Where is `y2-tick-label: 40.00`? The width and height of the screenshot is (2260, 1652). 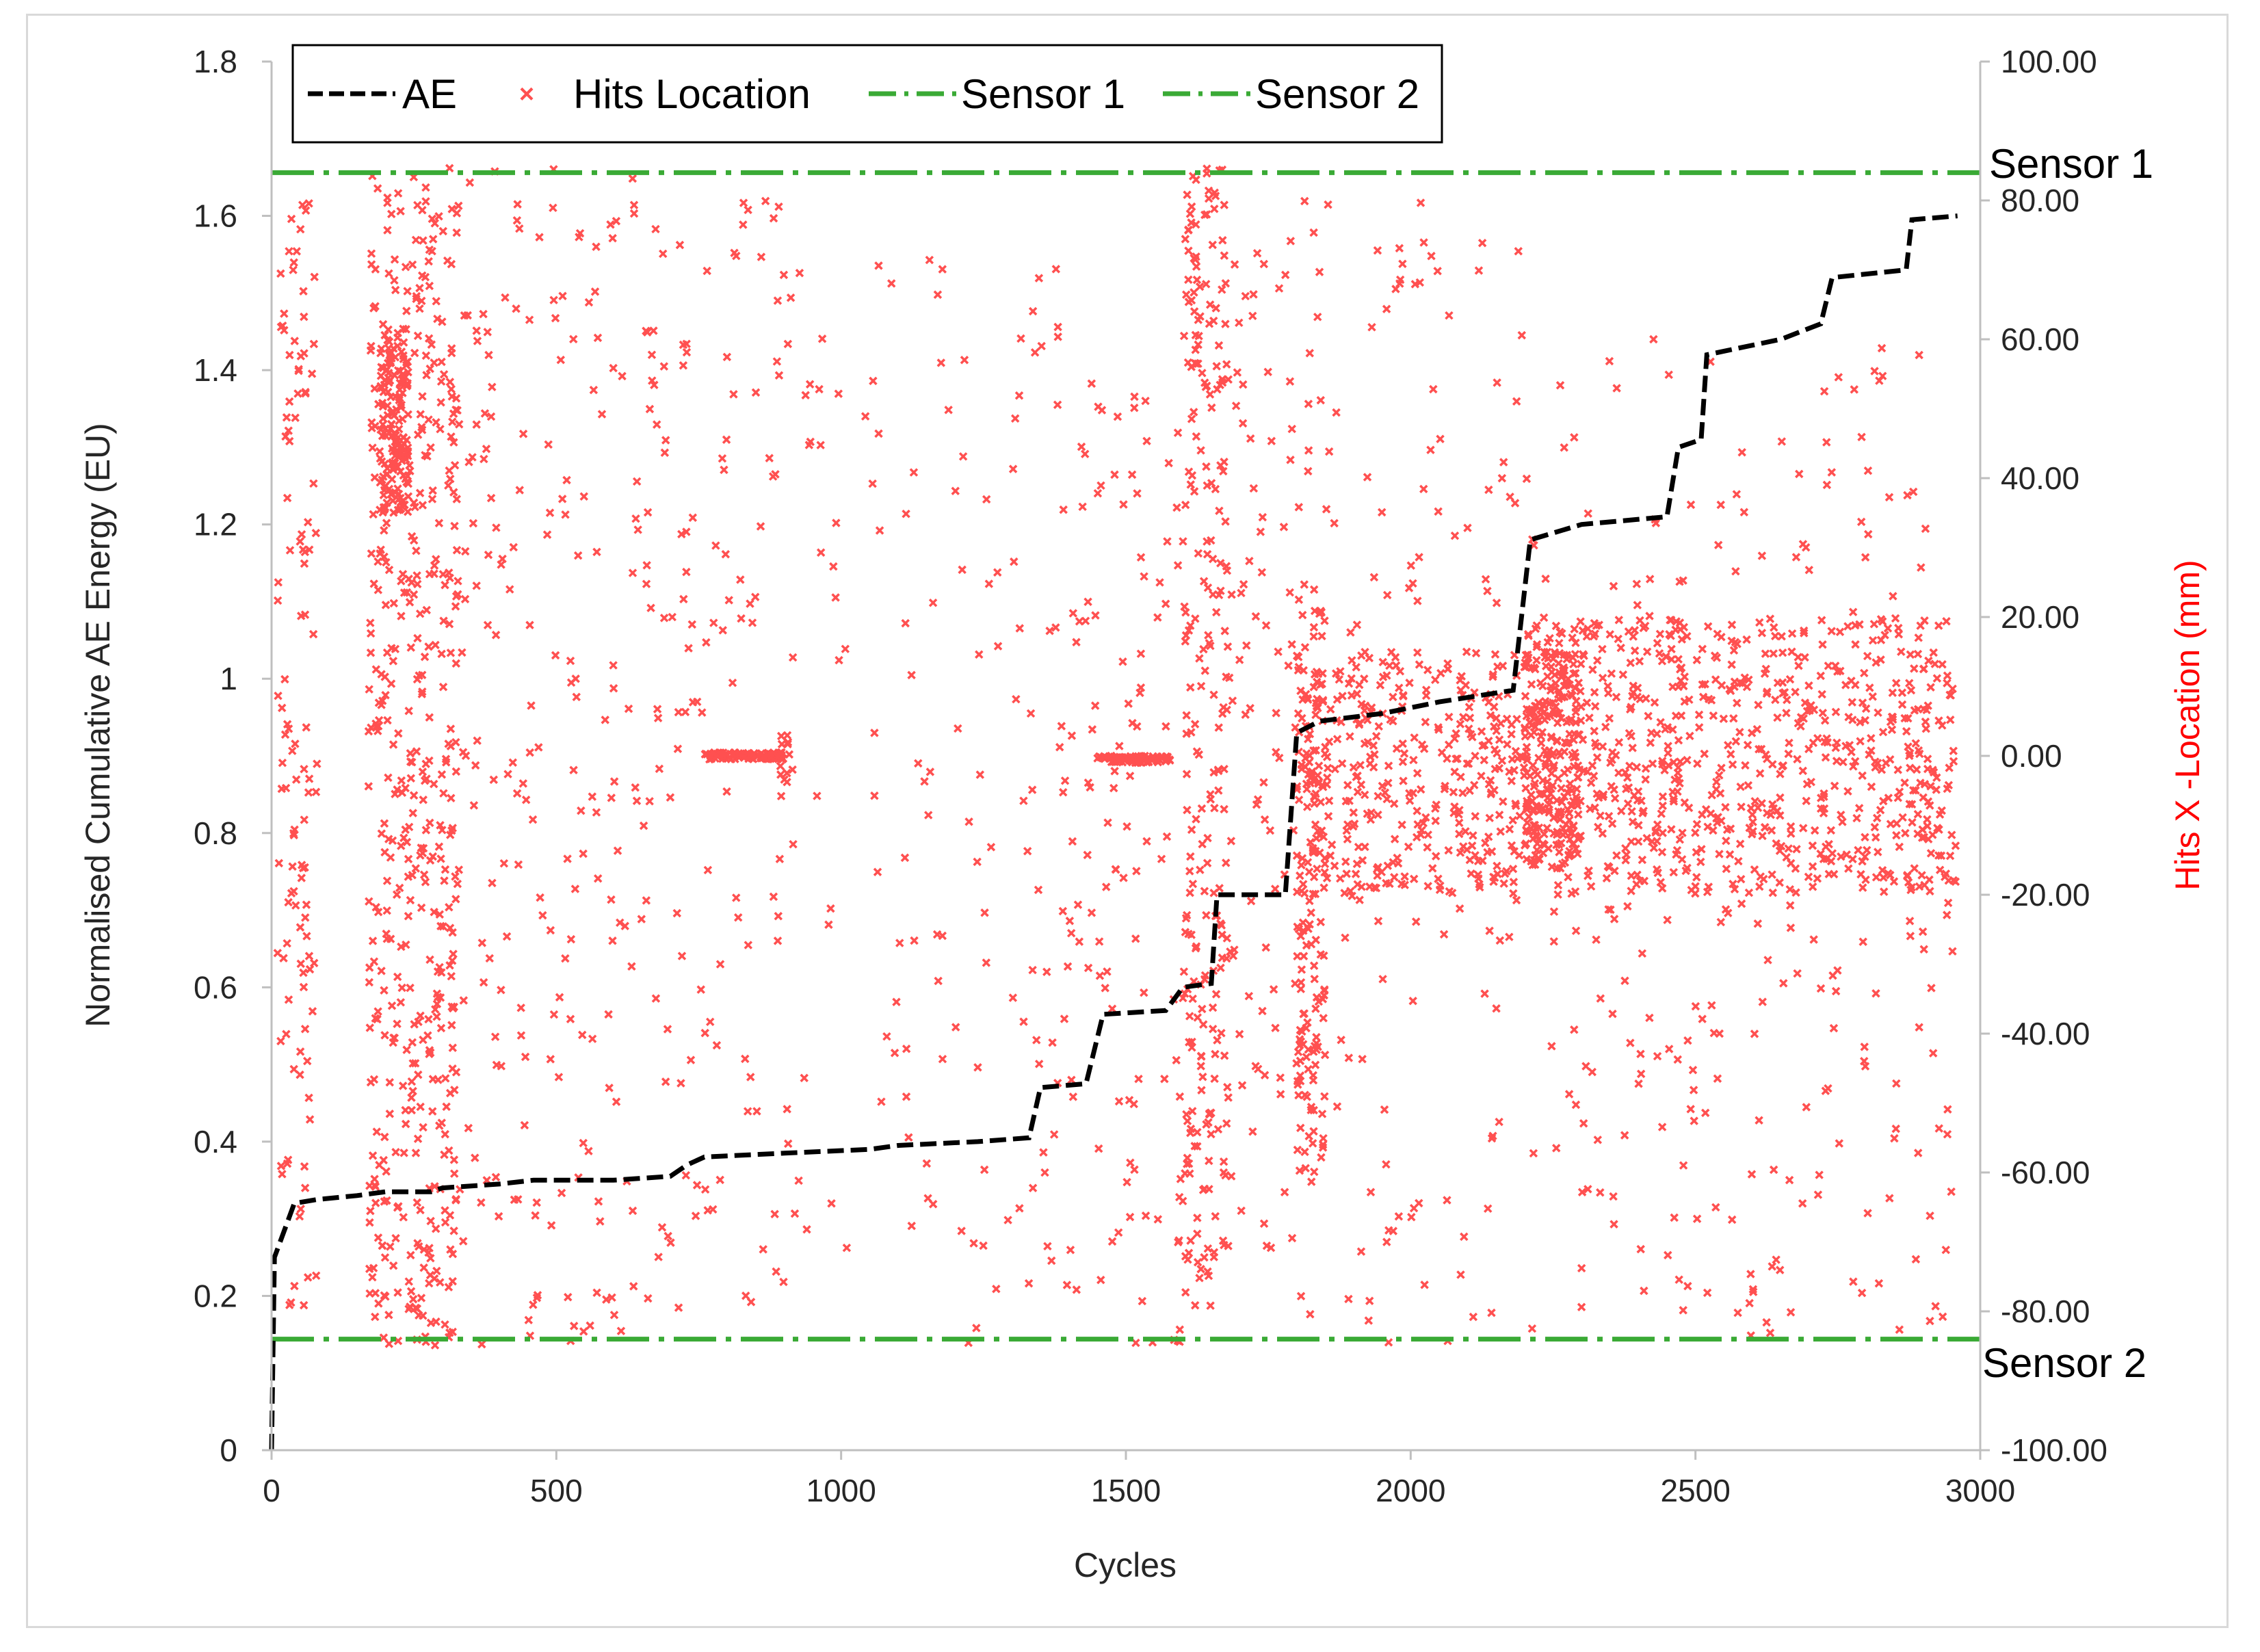 y2-tick-label: 40.00 is located at coordinates (2040, 478).